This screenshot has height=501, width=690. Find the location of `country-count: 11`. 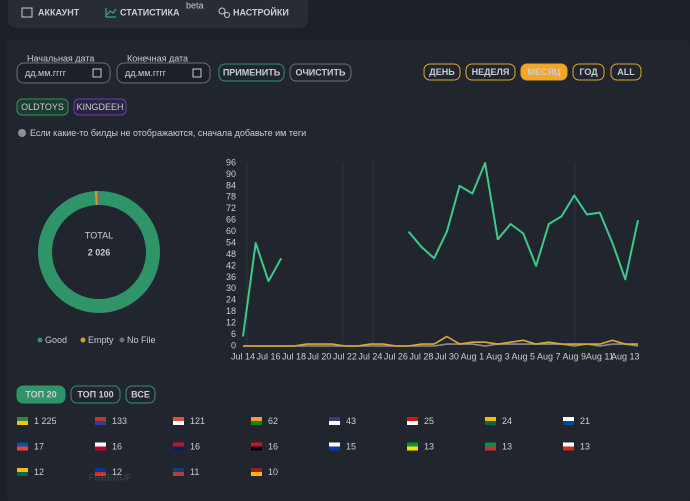

country-count: 11 is located at coordinates (194, 472).